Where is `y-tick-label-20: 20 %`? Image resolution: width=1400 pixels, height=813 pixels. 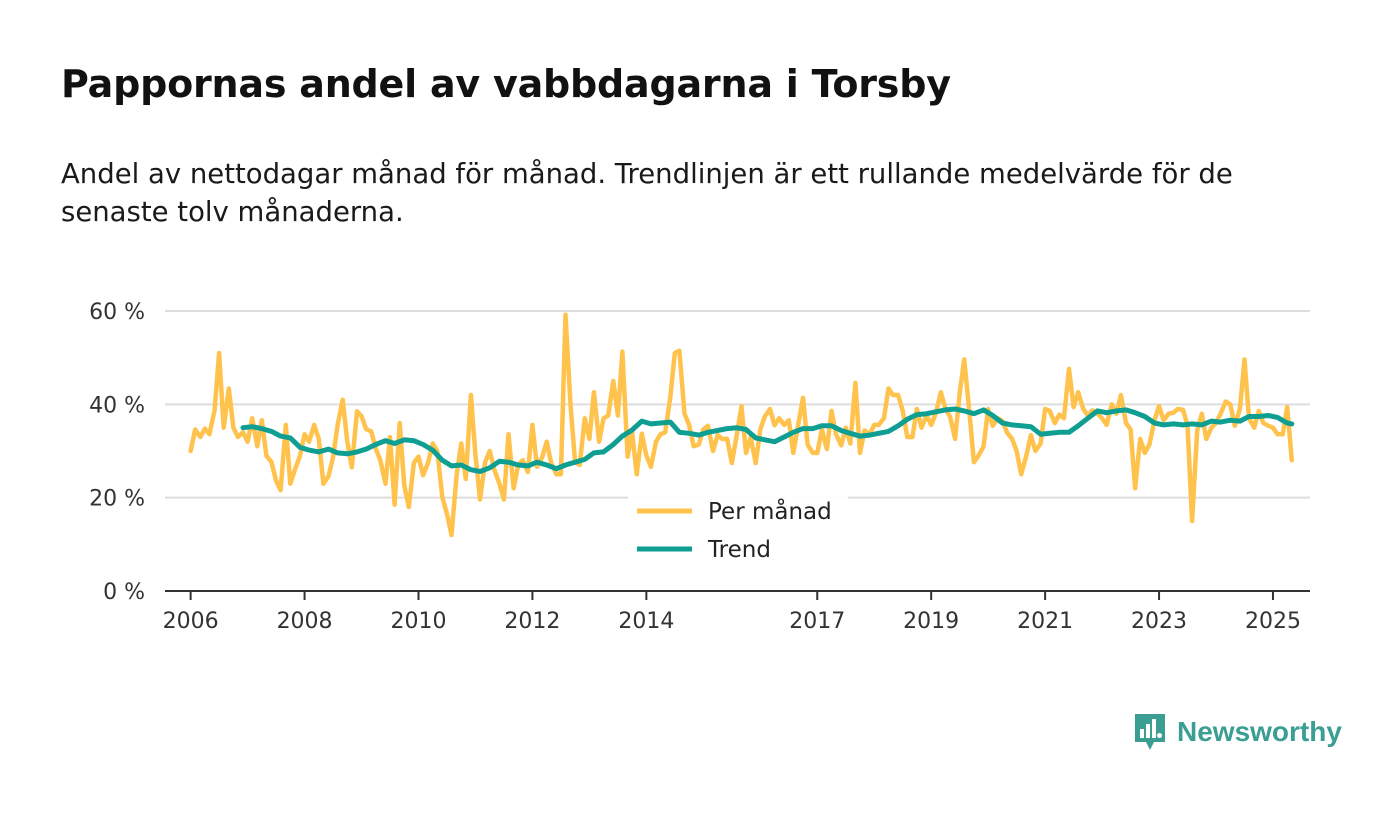 y-tick-label-20: 20 % is located at coordinates (117, 499).